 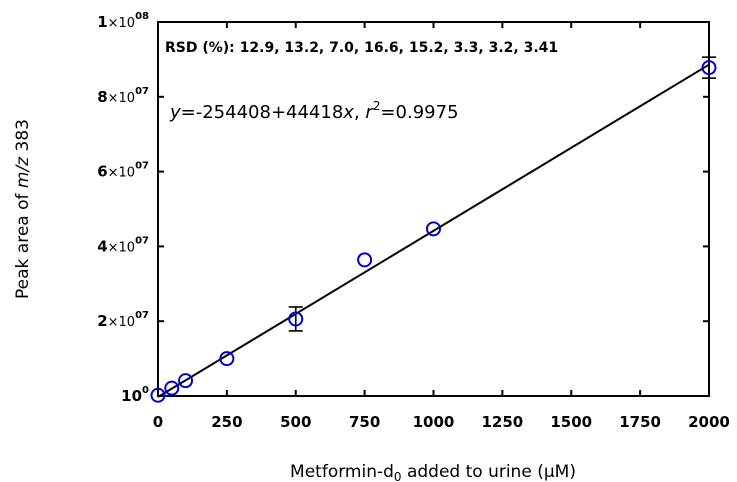 What do you see at coordinates (571, 422) in the screenshot?
I see `x-tick-label: 1500` at bounding box center [571, 422].